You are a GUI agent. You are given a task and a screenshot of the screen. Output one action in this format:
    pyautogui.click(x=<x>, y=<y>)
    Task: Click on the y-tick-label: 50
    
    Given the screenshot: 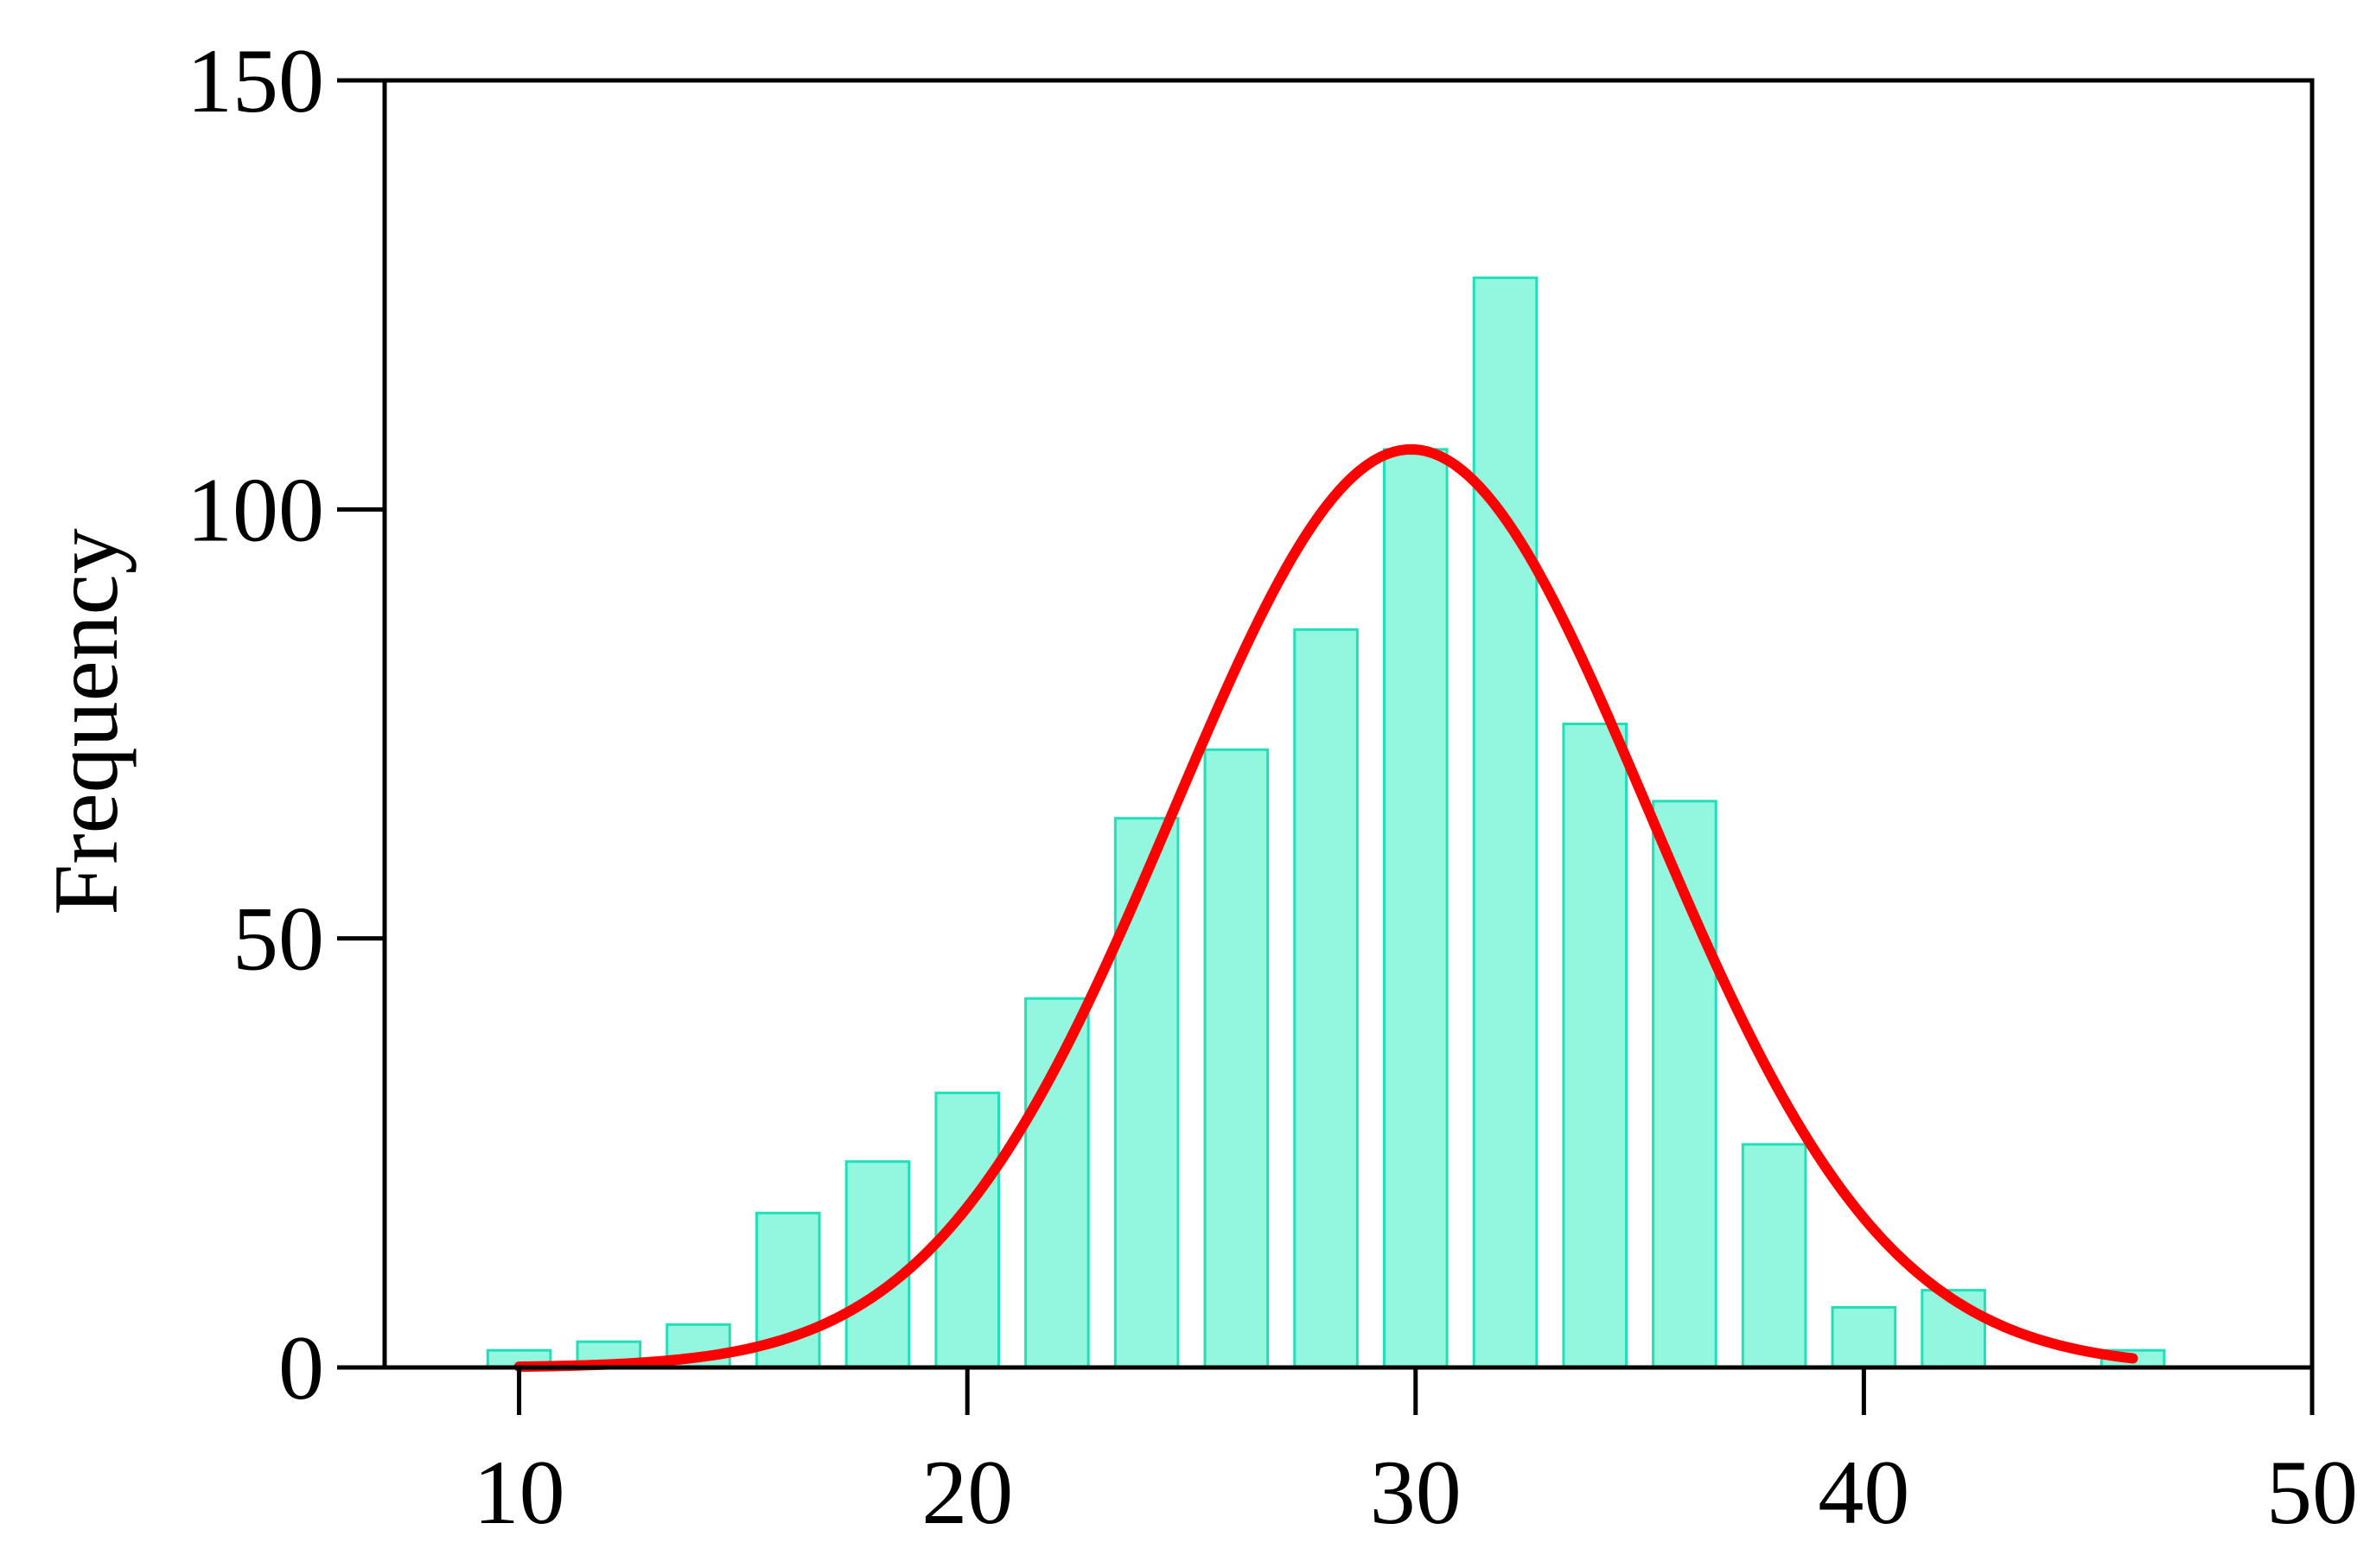 What is the action you would take?
    pyautogui.click(x=278, y=940)
    